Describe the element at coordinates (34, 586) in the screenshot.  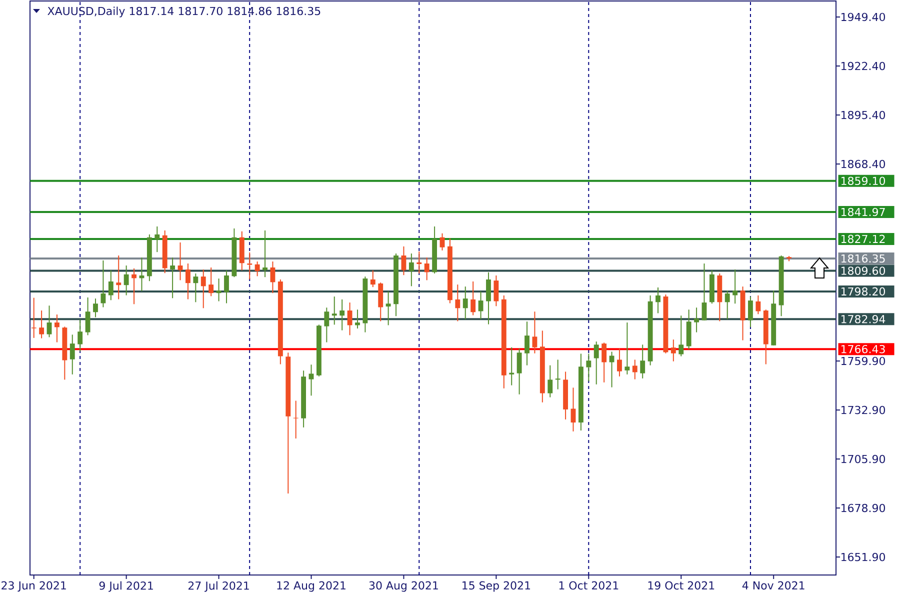
I see `x-tick-label: 23 Jun 2021` at that location.